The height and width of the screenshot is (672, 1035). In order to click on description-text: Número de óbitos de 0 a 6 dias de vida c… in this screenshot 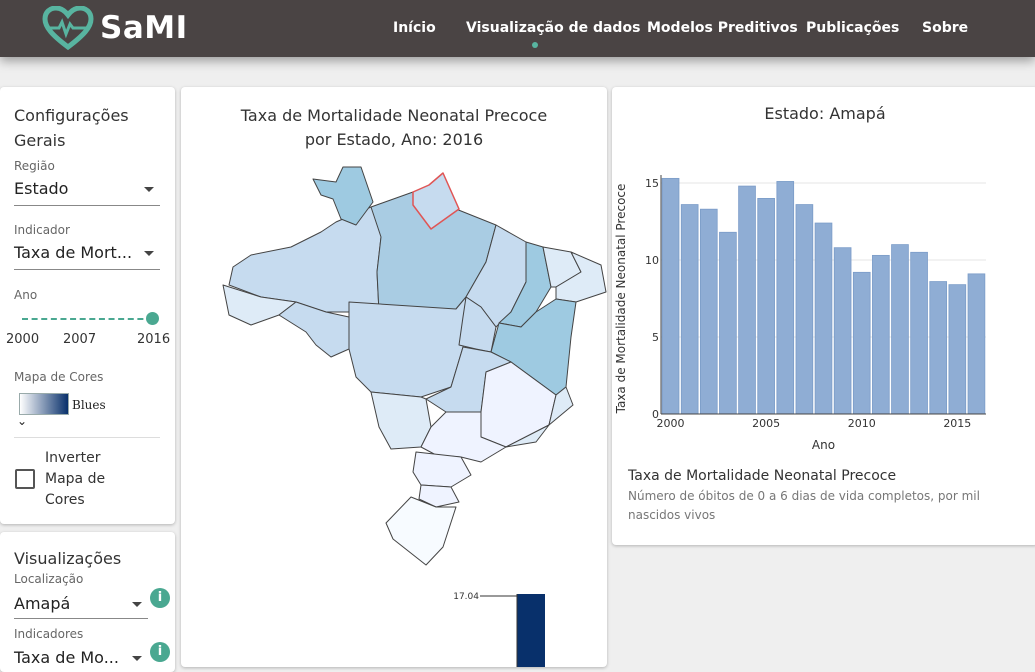, I will do `click(804, 505)`.